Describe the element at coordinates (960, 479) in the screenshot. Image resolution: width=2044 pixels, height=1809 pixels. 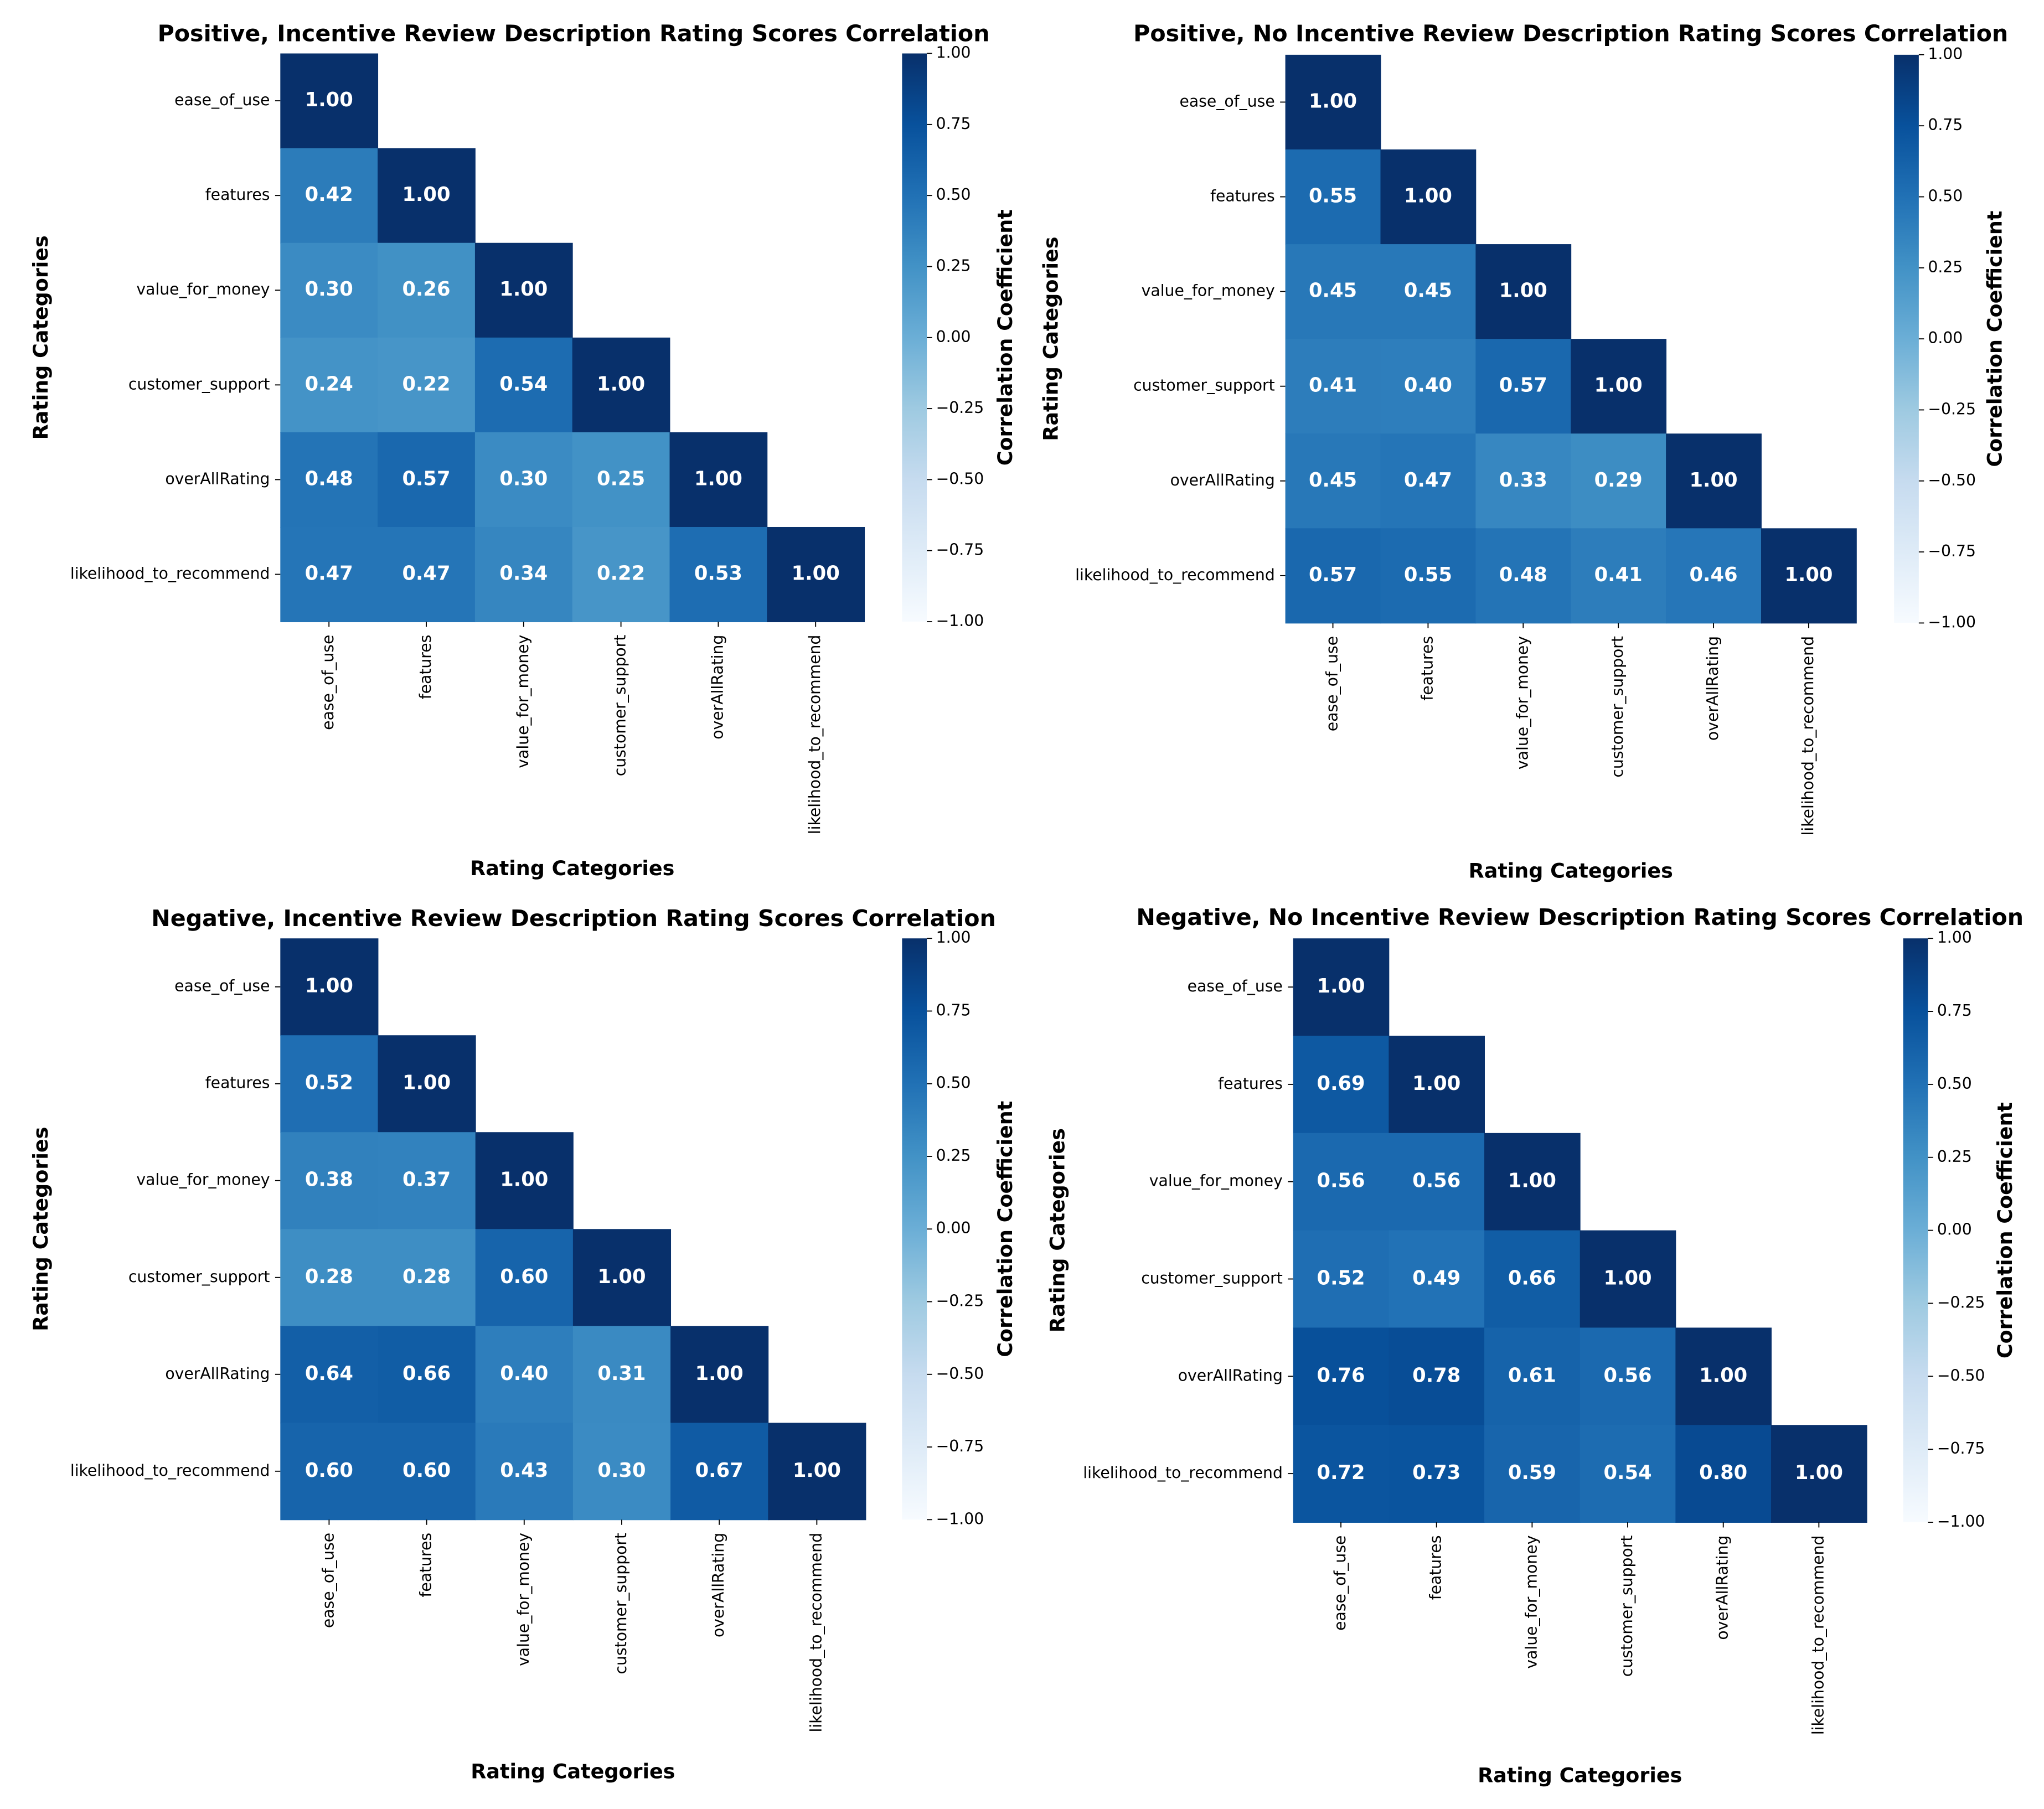
I see `colorbar-tick-label: −0.50` at that location.